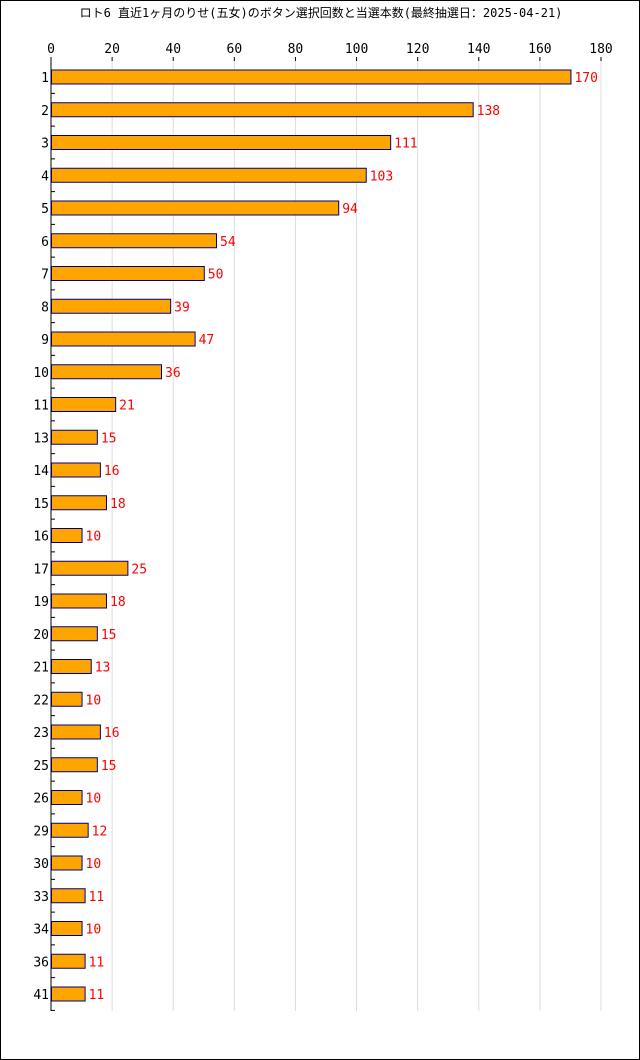  I want to click on y-tick-label: 33, so click(41, 897).